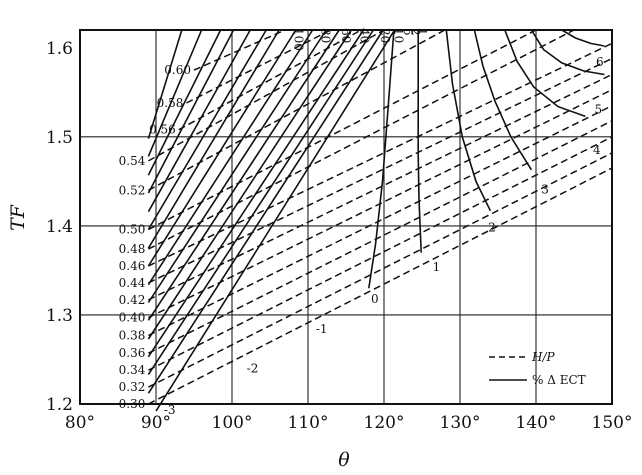 The image size is (642, 475). I want to click on ect-label: -2, so click(253, 368).